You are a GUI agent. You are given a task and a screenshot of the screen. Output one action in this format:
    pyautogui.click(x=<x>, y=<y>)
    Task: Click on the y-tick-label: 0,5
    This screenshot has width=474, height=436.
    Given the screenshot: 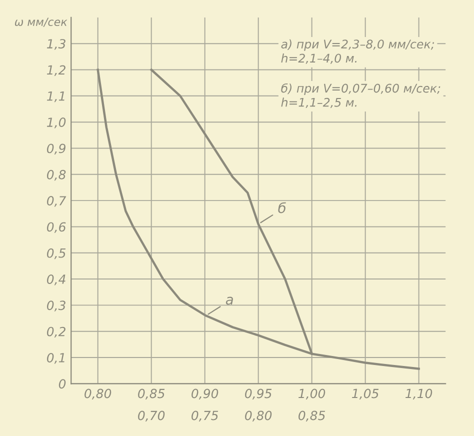 What is the action you would take?
    pyautogui.click(x=56, y=254)
    